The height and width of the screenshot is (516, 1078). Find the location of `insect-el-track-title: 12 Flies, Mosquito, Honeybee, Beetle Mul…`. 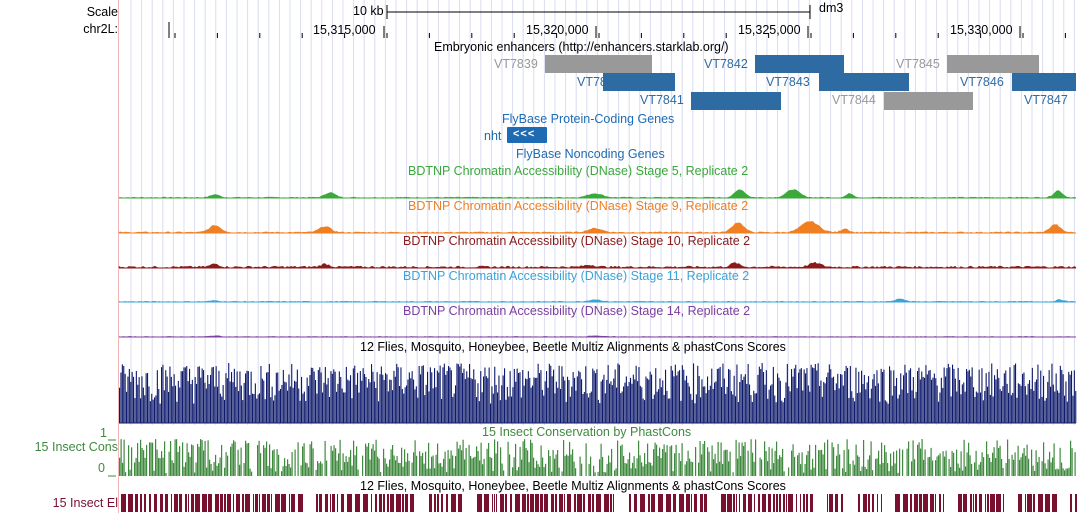

insect-el-track-title: 12 Flies, Mosquito, Honeybee, Beetle Mul… is located at coordinates (573, 486).